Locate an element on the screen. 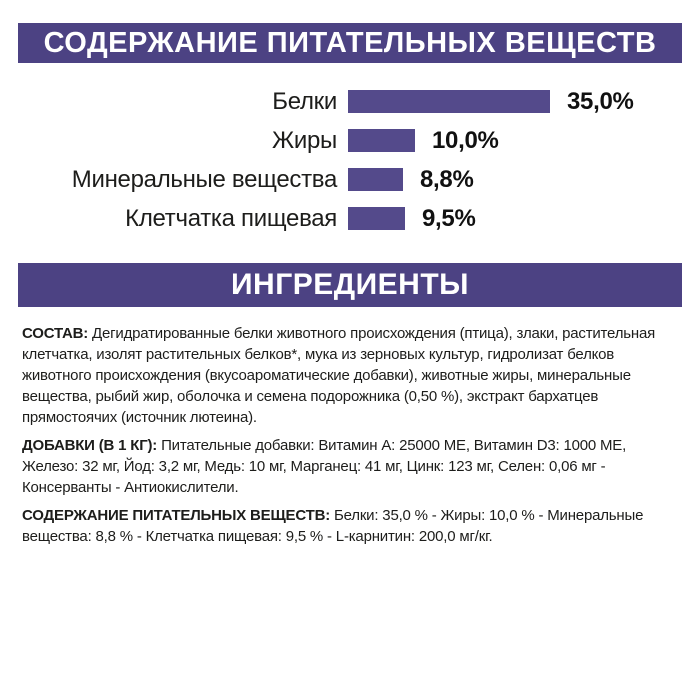  chart-value-label: 9,5% is located at coordinates (449, 218).